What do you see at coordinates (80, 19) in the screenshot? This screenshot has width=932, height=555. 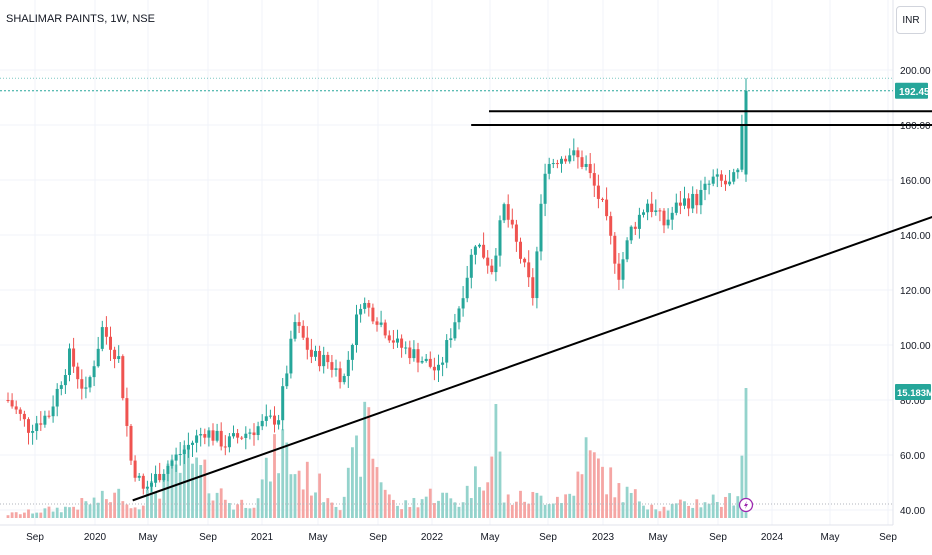 I see `symbol-title: SHALIMAR PAINTS, 1W, NSE` at bounding box center [80, 19].